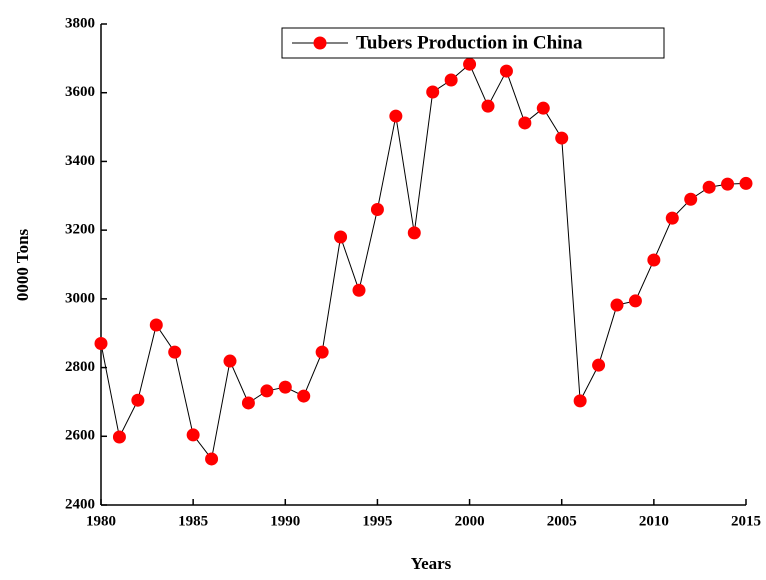 The width and height of the screenshot is (766, 580). Describe the element at coordinates (80, 367) in the screenshot. I see `y-tick-label: 2800` at that location.